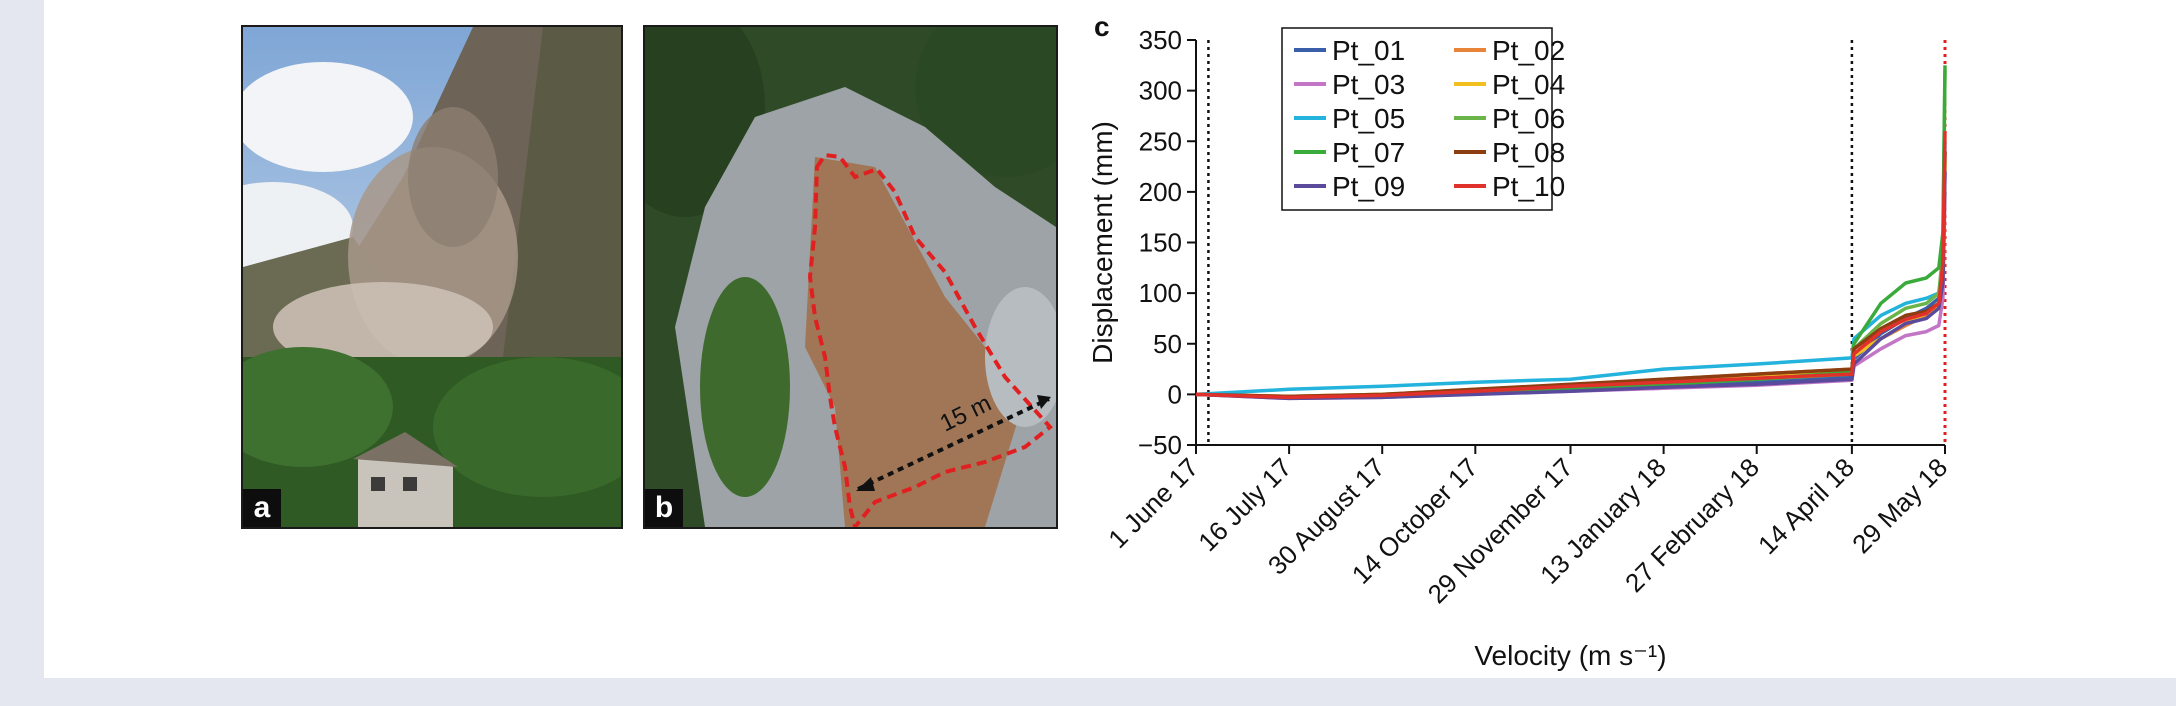  What do you see at coordinates (1160, 293) in the screenshot?
I see `y-tick-label: 100` at bounding box center [1160, 293].